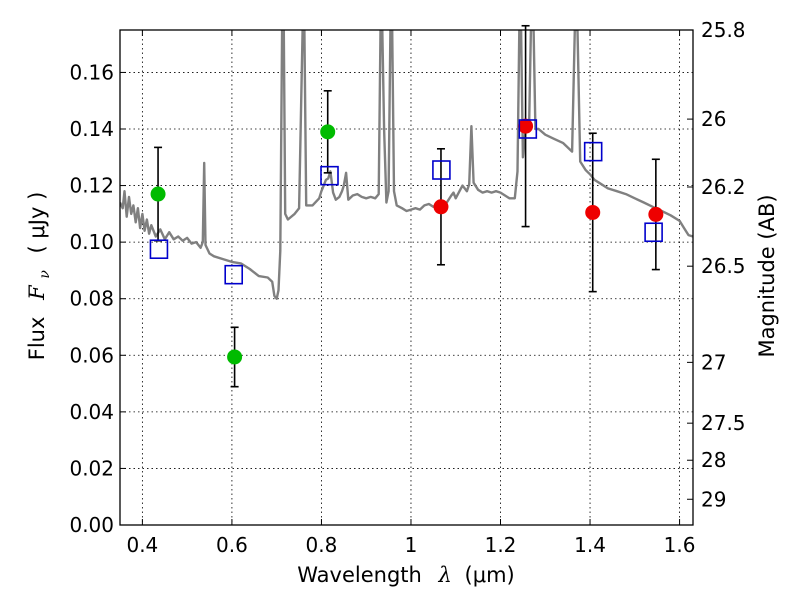 The height and width of the screenshot is (600, 800). What do you see at coordinates (680, 545) in the screenshot?
I see `x-tick-label: 1.6` at bounding box center [680, 545].